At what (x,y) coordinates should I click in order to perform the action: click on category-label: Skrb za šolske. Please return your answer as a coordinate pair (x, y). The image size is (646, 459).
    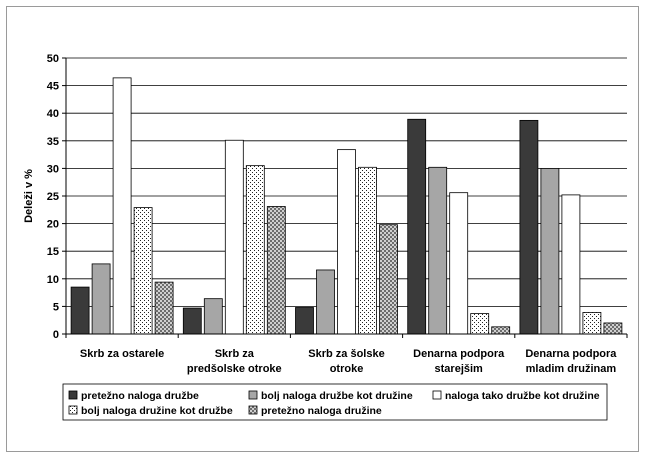
    Looking at the image, I should click on (346, 354).